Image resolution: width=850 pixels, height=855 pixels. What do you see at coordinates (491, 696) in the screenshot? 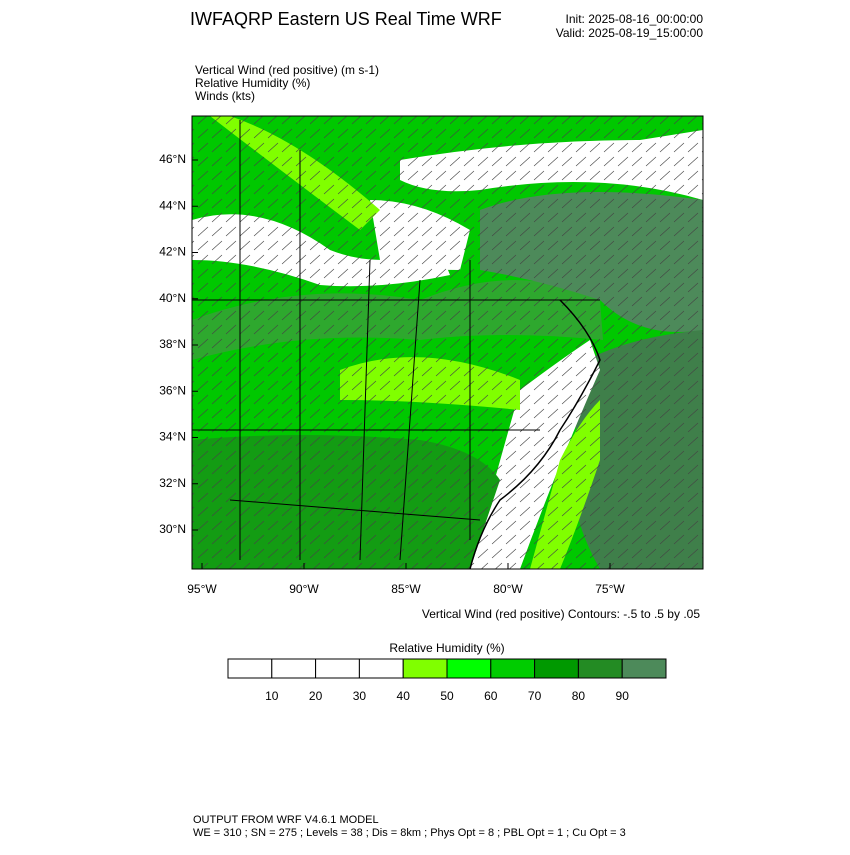
I see `colorbar-label: 60` at bounding box center [491, 696].